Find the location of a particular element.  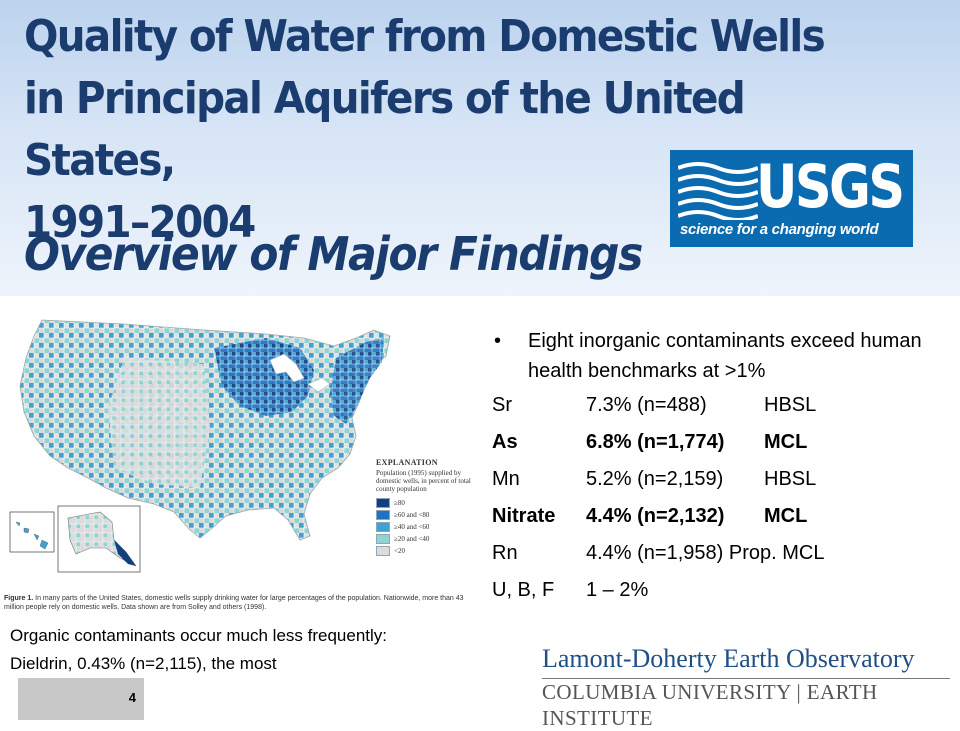

title-line-1: Quality of Water from Domestic Wells is located at coordinates (425, 36).